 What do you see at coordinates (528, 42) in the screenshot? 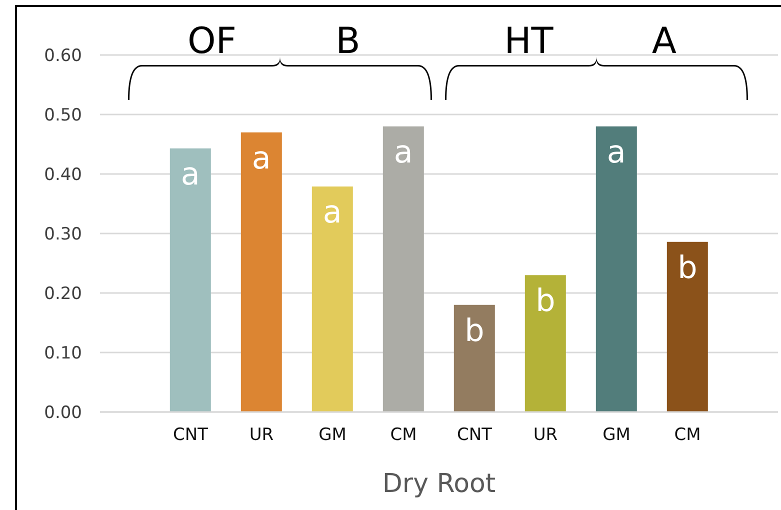
I see `annotation: HT` at bounding box center [528, 42].